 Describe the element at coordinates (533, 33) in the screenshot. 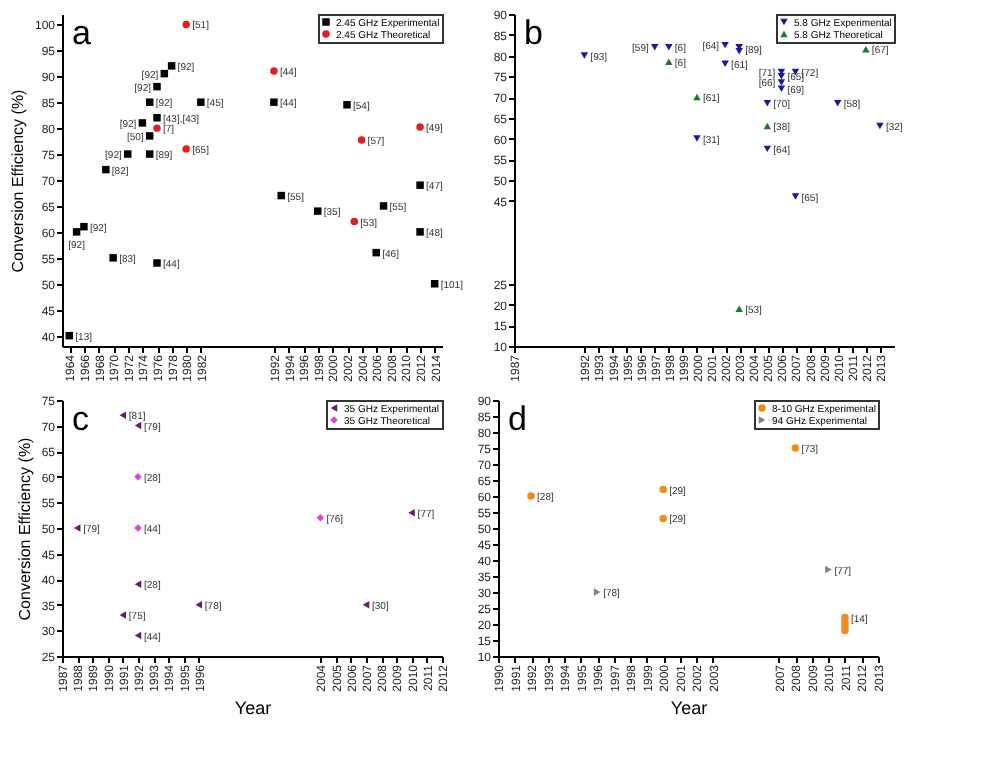

I see `annotation: b` at that location.